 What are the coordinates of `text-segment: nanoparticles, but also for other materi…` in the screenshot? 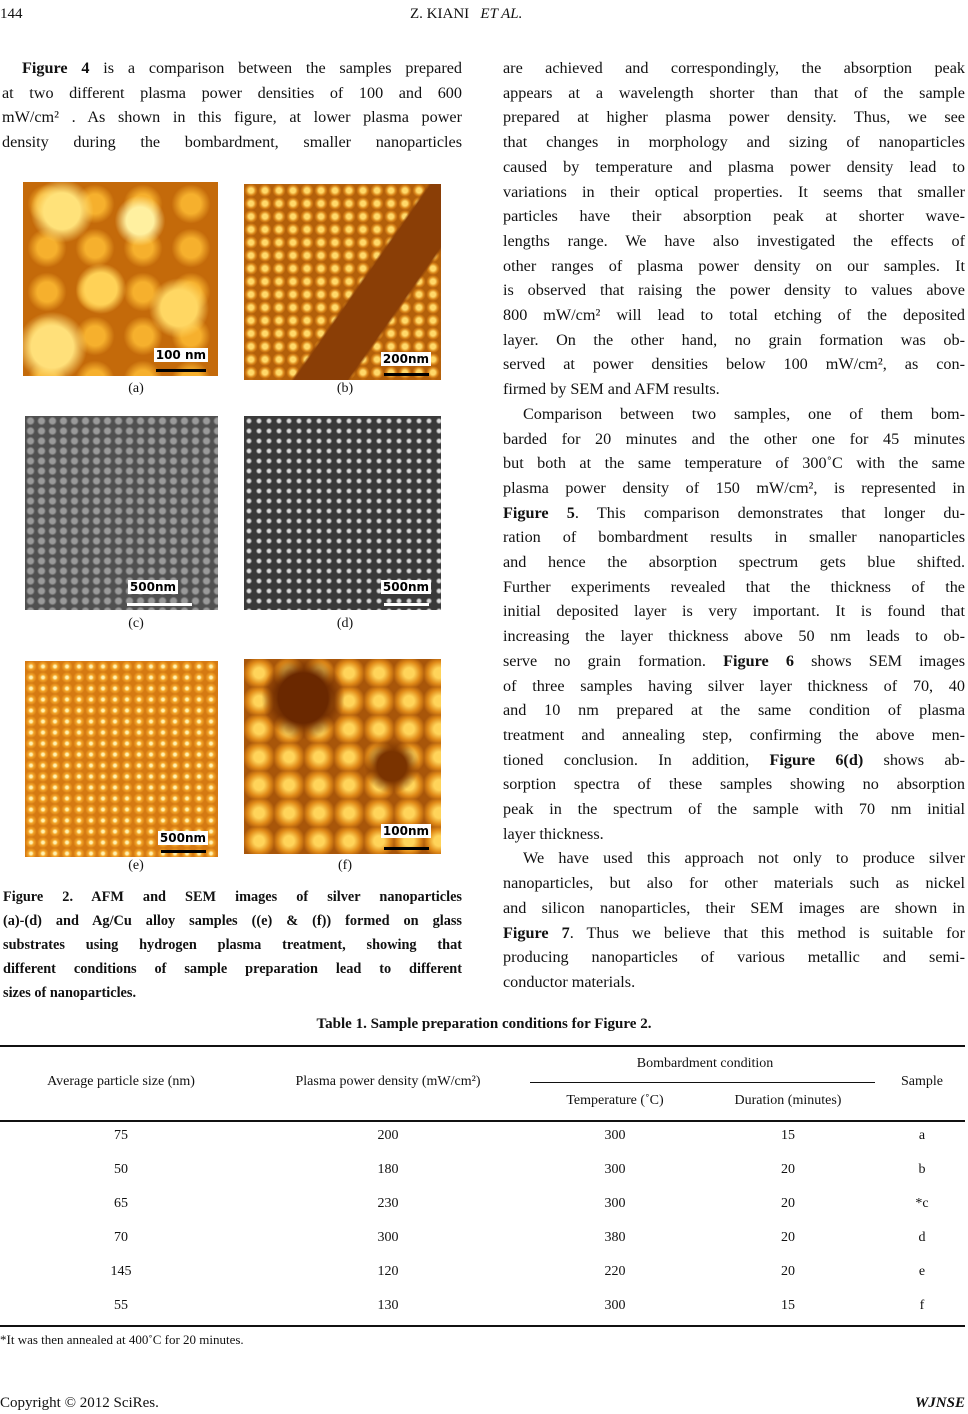 It's located at (734, 883).